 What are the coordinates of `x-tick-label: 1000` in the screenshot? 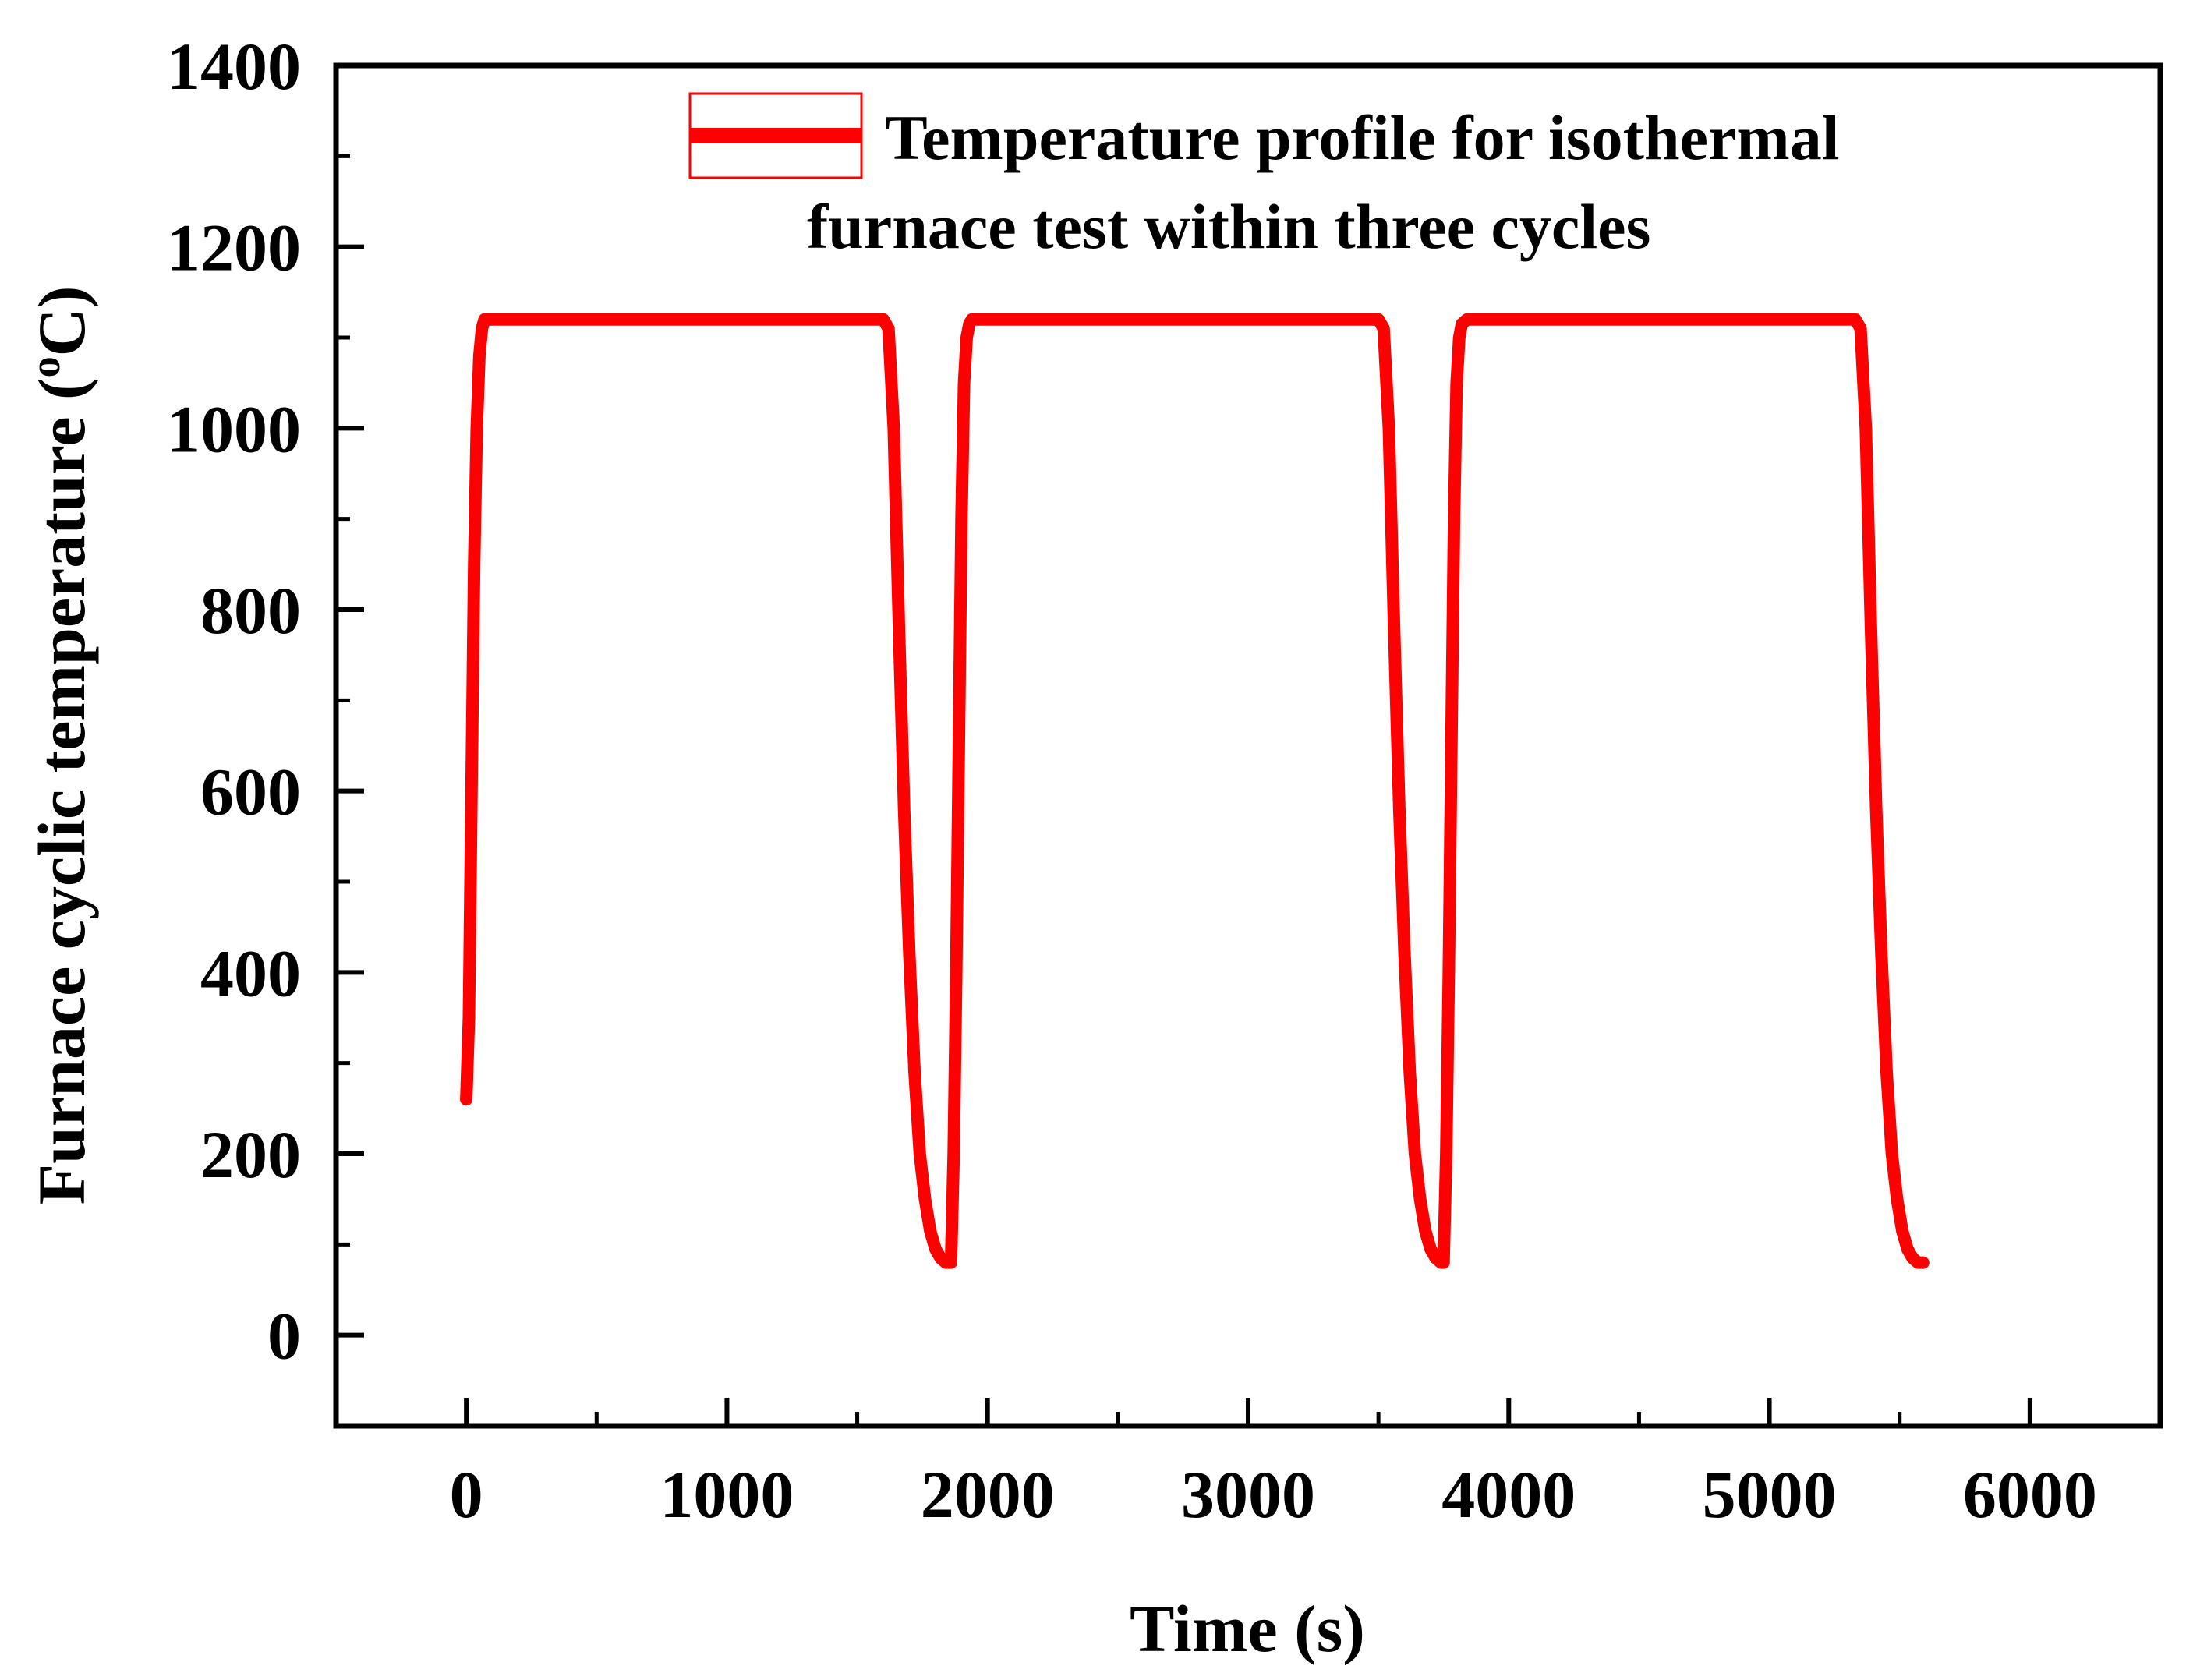 It's located at (727, 1494).